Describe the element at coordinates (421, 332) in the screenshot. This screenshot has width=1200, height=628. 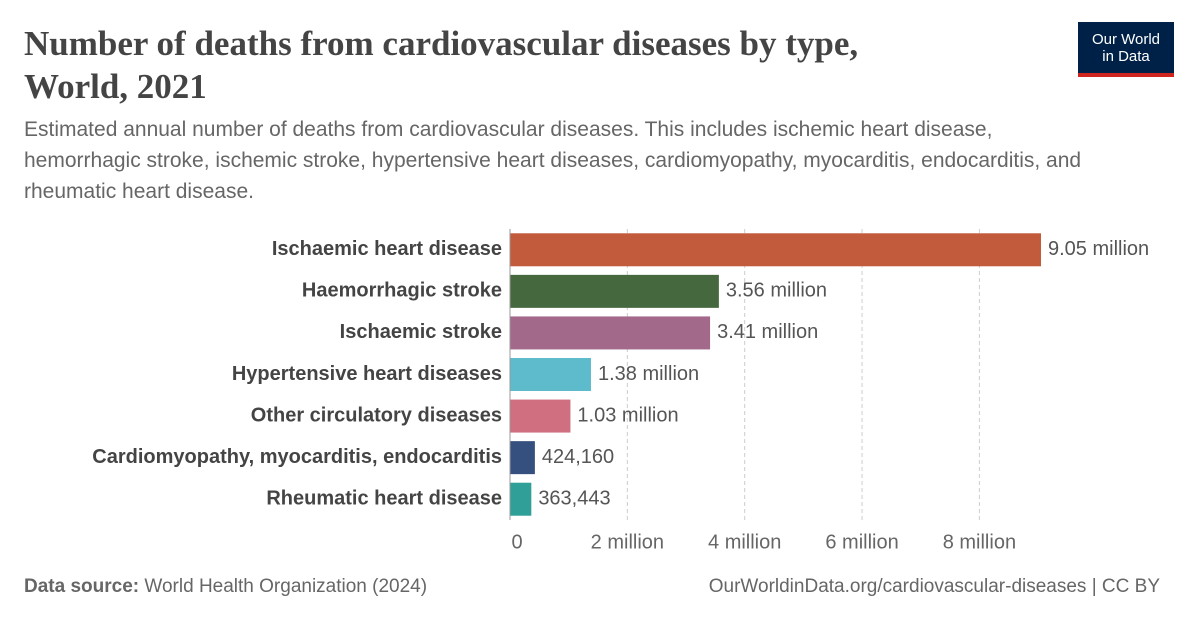
I see `category-label: Ischaemic stroke` at that location.